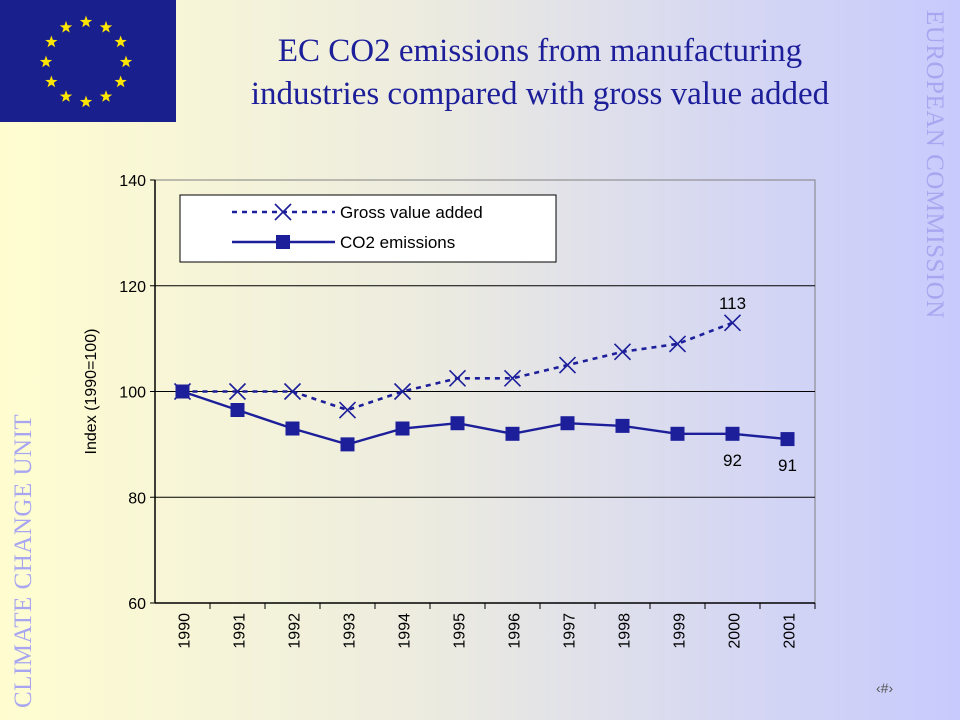 This screenshot has height=720, width=960. I want to click on x-tick-label: 1996, so click(515, 631).